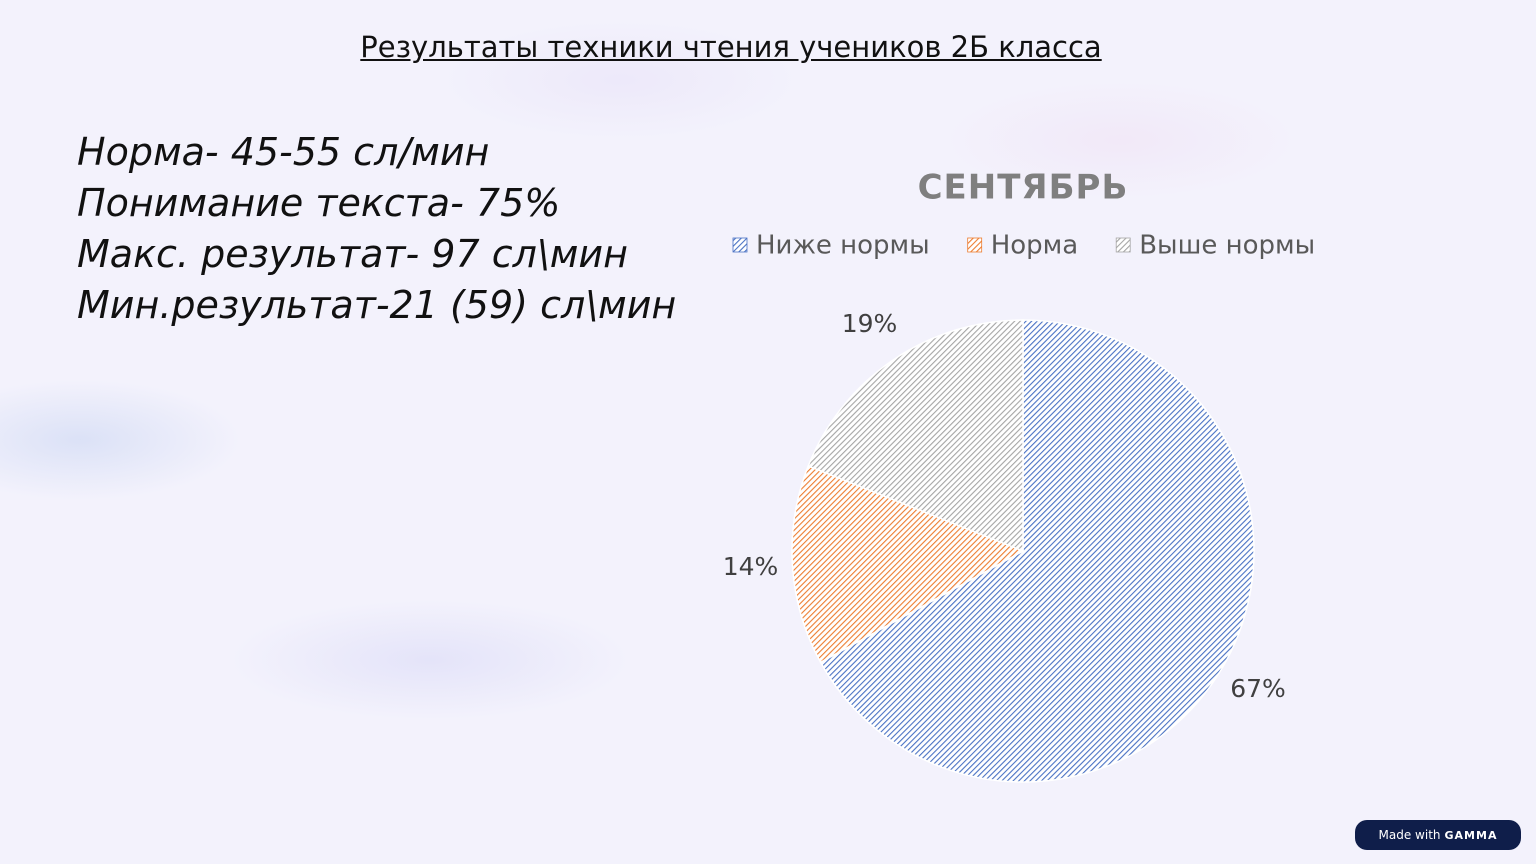  Describe the element at coordinates (1227, 246) in the screenshot. I see `legend-label: Выше нормы` at that location.